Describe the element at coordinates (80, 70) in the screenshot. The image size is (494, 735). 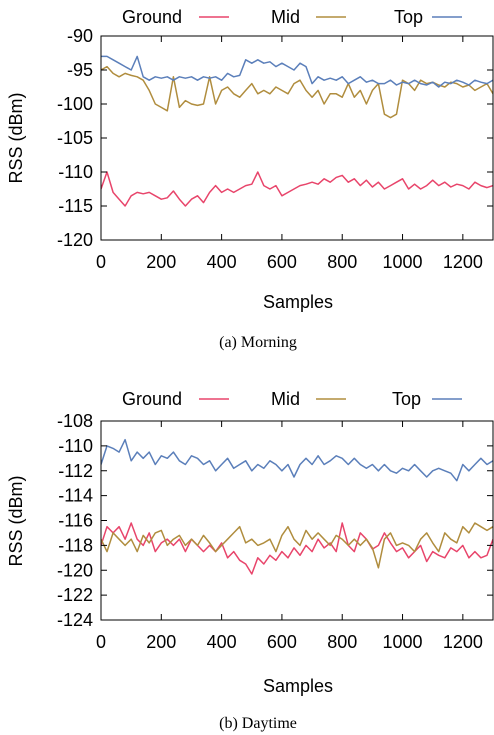
I see `y-tick-label: -95` at that location.